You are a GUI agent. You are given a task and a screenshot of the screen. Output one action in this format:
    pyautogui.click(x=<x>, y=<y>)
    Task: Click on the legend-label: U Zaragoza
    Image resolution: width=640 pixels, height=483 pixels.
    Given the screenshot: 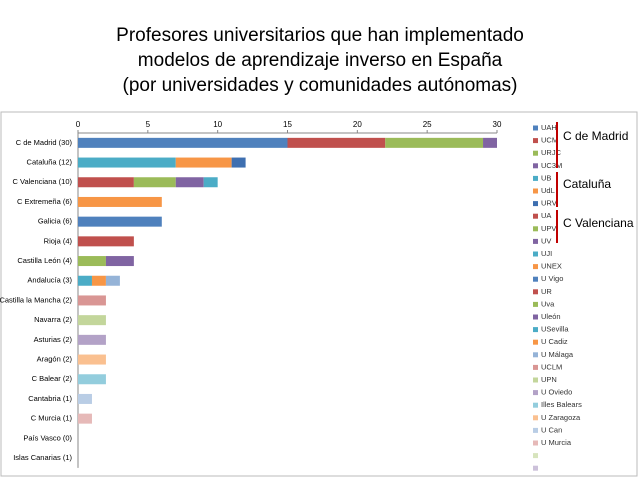 What is the action you would take?
    pyautogui.click(x=561, y=417)
    